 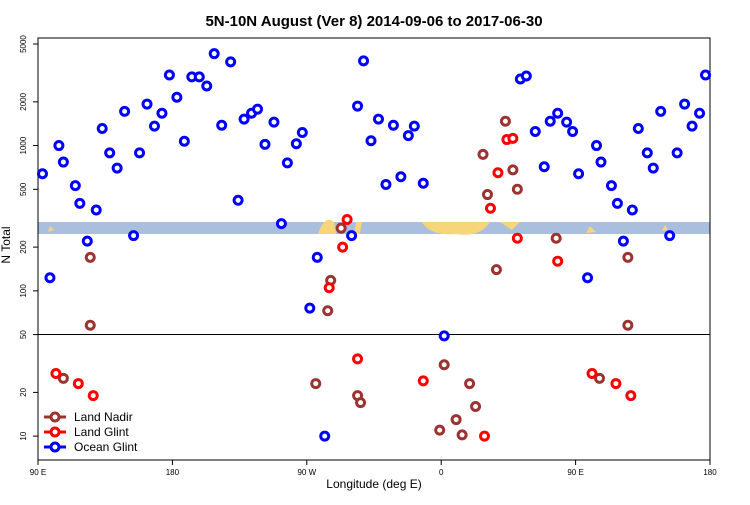 What do you see at coordinates (23, 189) in the screenshot?
I see `y-tick-label: 500` at bounding box center [23, 189].